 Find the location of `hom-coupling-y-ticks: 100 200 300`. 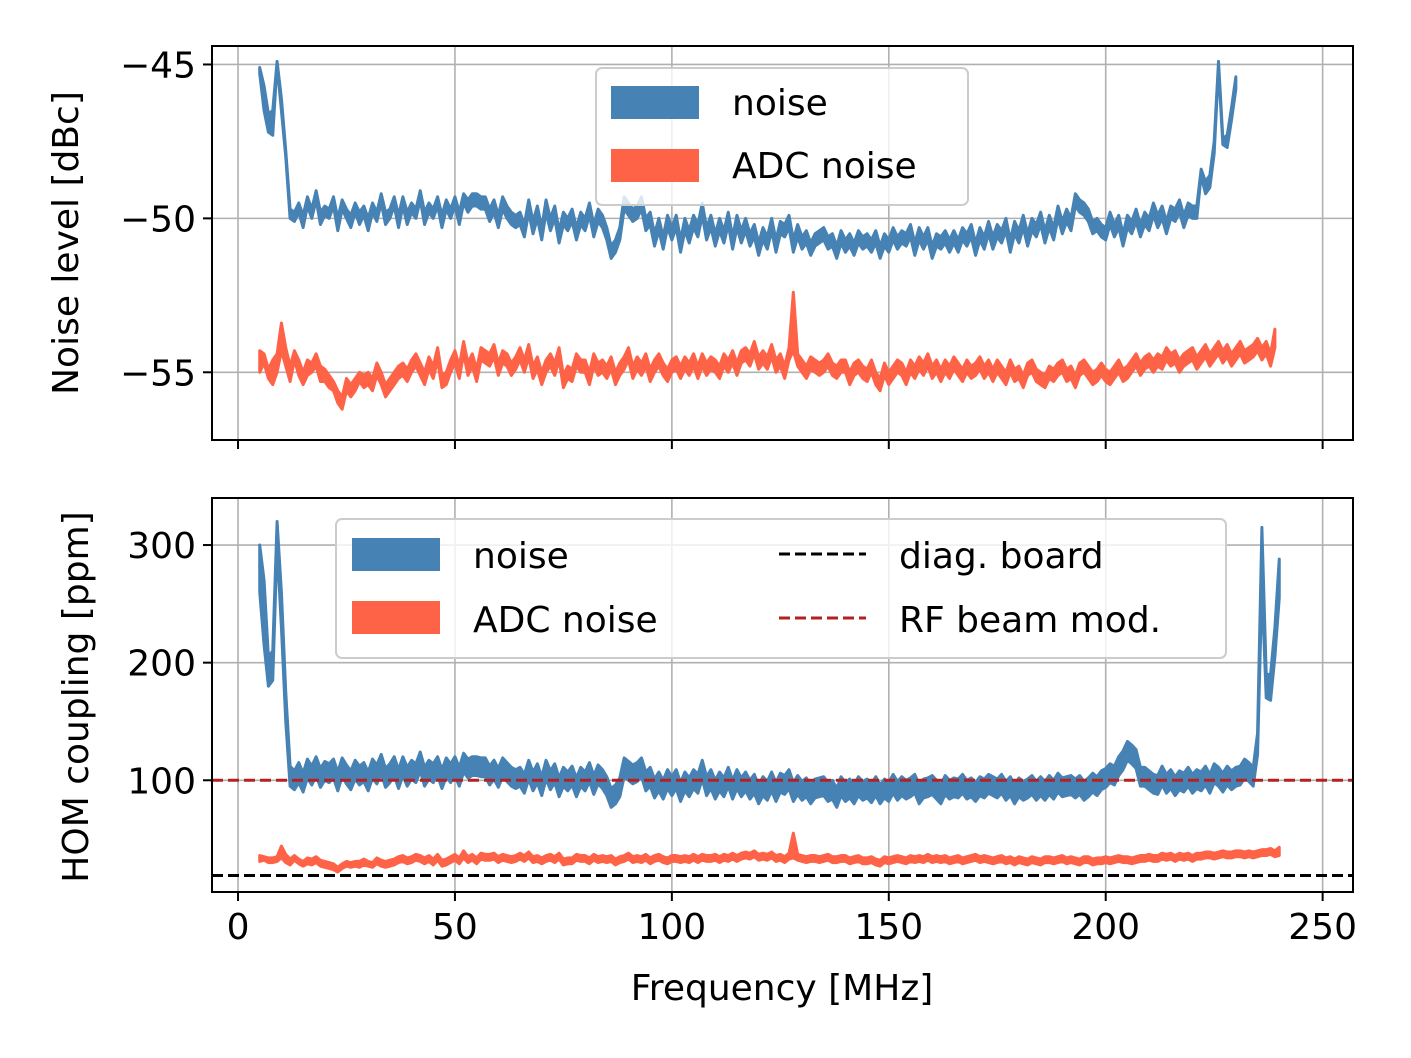

hom-coupling-y-ticks: 100 200 300 is located at coordinates (169, 664).